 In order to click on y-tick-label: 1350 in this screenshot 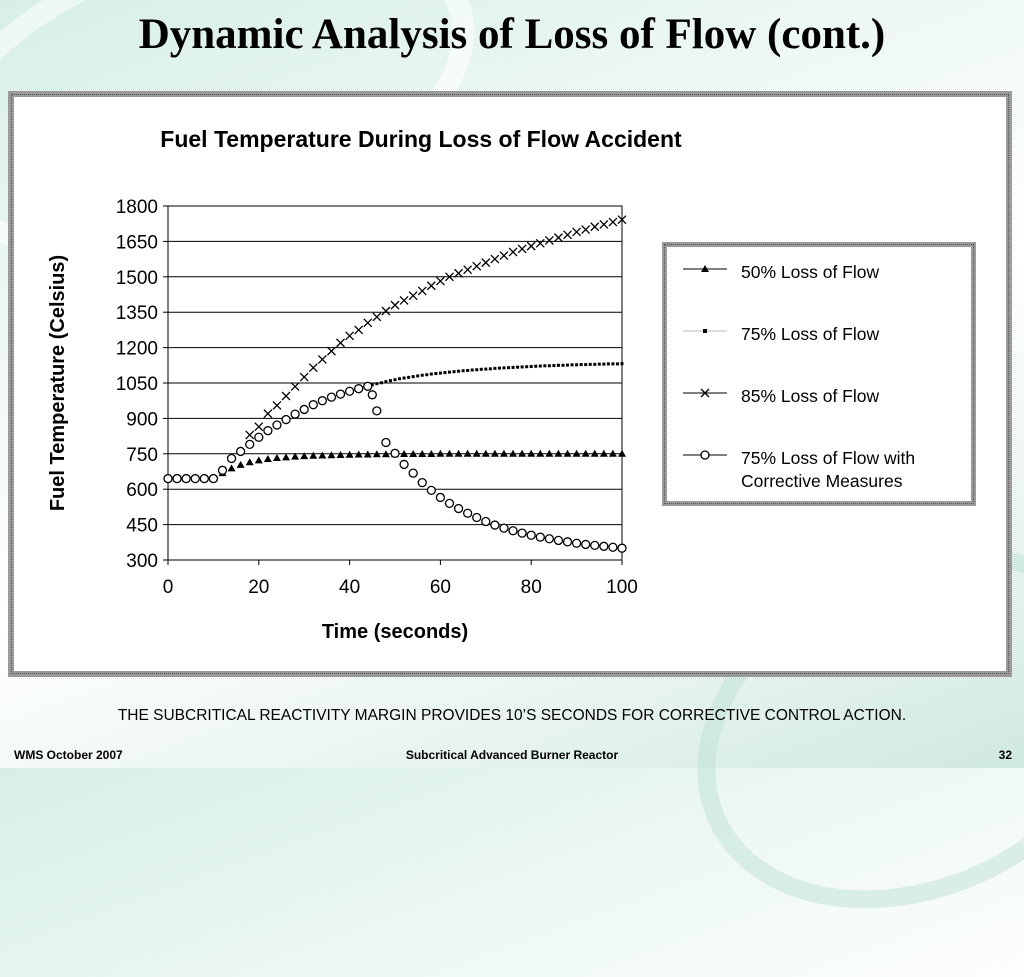, I will do `click(137, 313)`.